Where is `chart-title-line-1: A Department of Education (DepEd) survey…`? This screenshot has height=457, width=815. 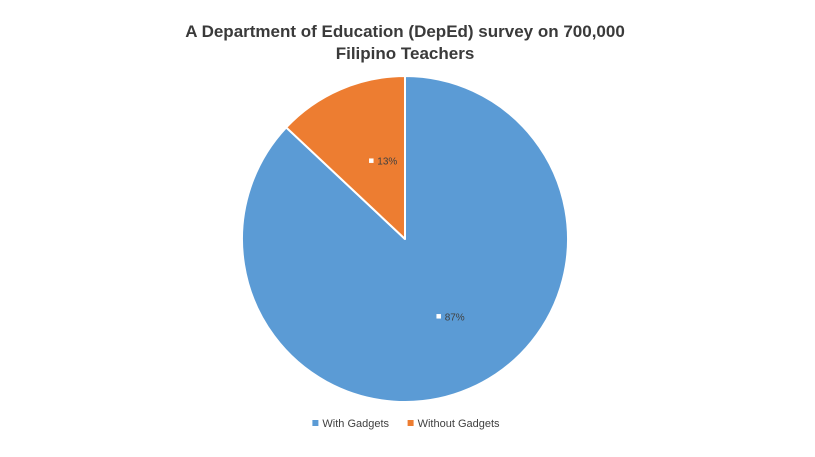 chart-title-line-1: A Department of Education (DepEd) survey… is located at coordinates (405, 31).